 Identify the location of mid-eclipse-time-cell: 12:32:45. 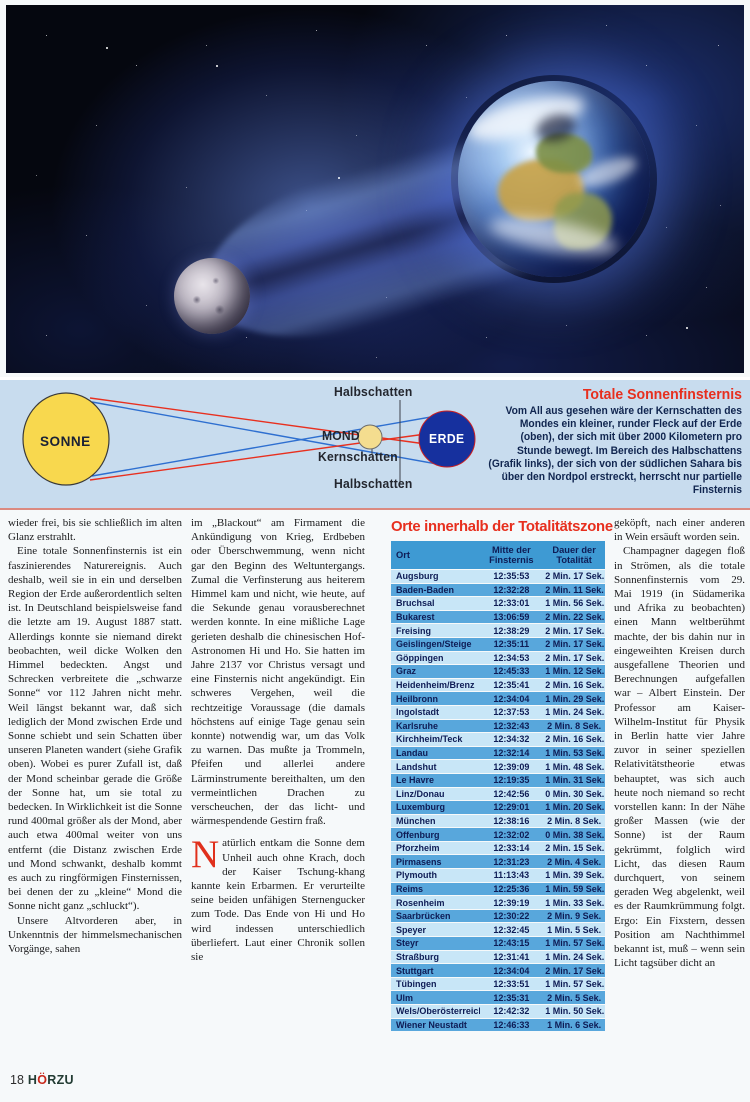
(511, 929).